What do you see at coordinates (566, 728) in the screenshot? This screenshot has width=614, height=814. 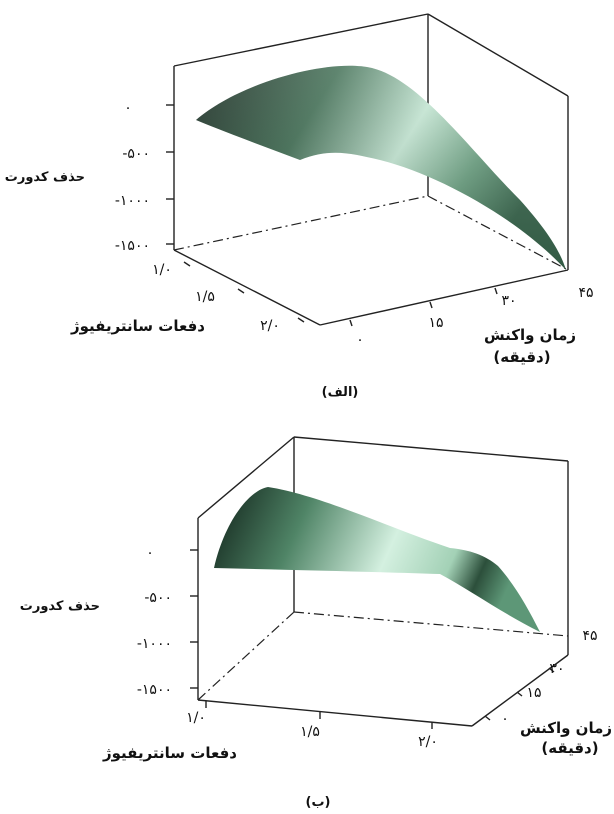 I see `panel-b-y-label-line1: زمان واکنش` at bounding box center [566, 728].